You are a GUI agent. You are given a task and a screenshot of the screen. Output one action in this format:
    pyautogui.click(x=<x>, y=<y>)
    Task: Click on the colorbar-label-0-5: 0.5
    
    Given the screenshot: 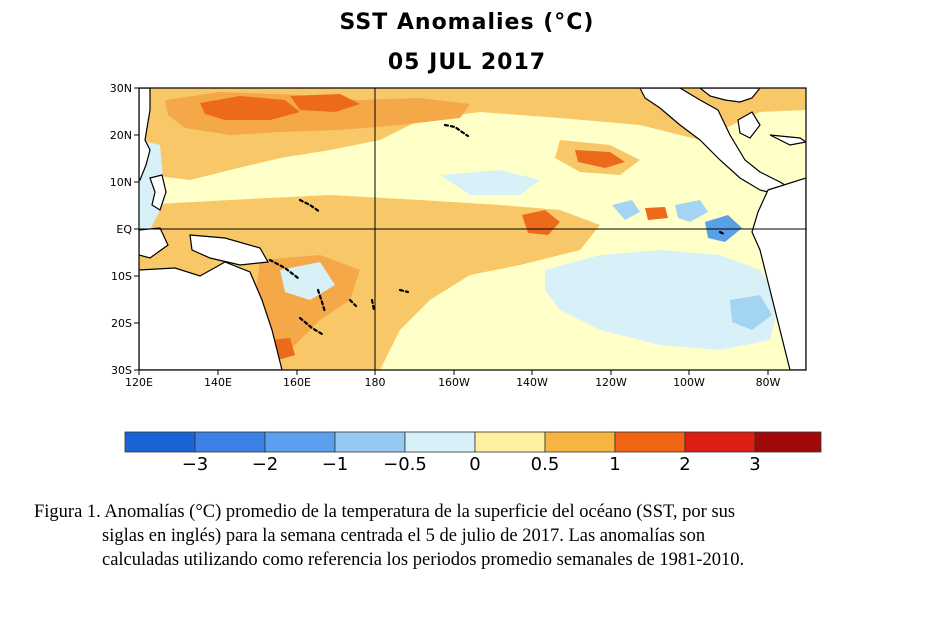 What is the action you would take?
    pyautogui.click(x=545, y=464)
    